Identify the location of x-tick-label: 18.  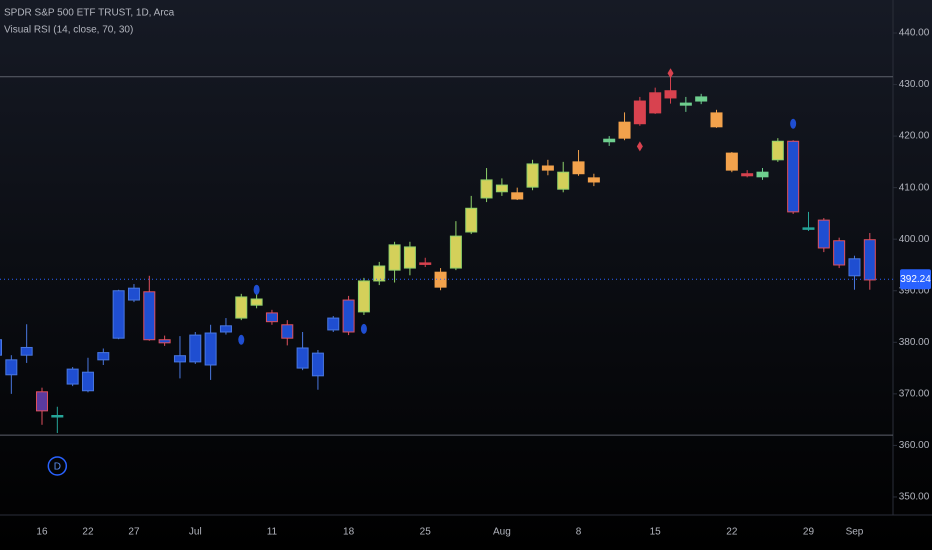
(349, 532).